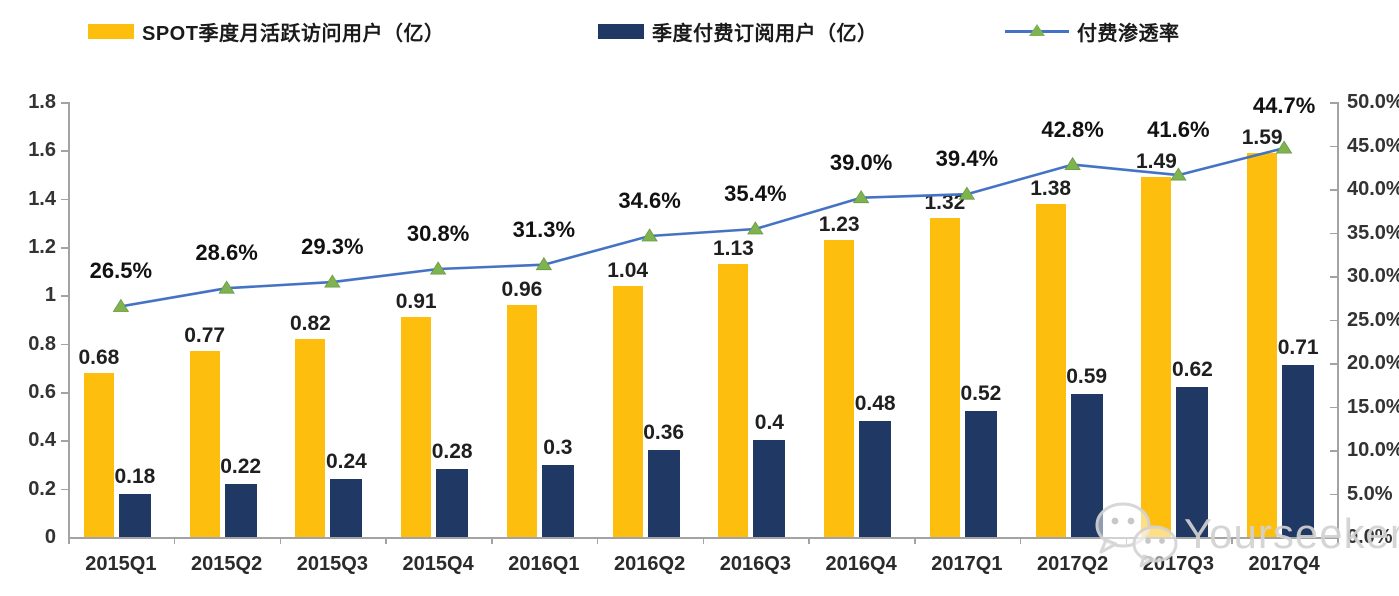 This screenshot has width=1399, height=596. What do you see at coordinates (226, 253) in the screenshot?
I see `penetration-pct-label: 28.6%` at bounding box center [226, 253].